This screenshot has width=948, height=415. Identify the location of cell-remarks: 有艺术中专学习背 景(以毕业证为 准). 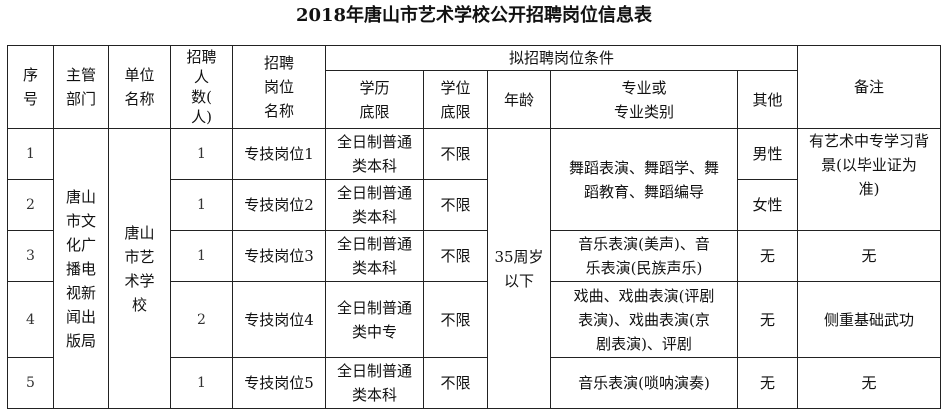
(869, 179).